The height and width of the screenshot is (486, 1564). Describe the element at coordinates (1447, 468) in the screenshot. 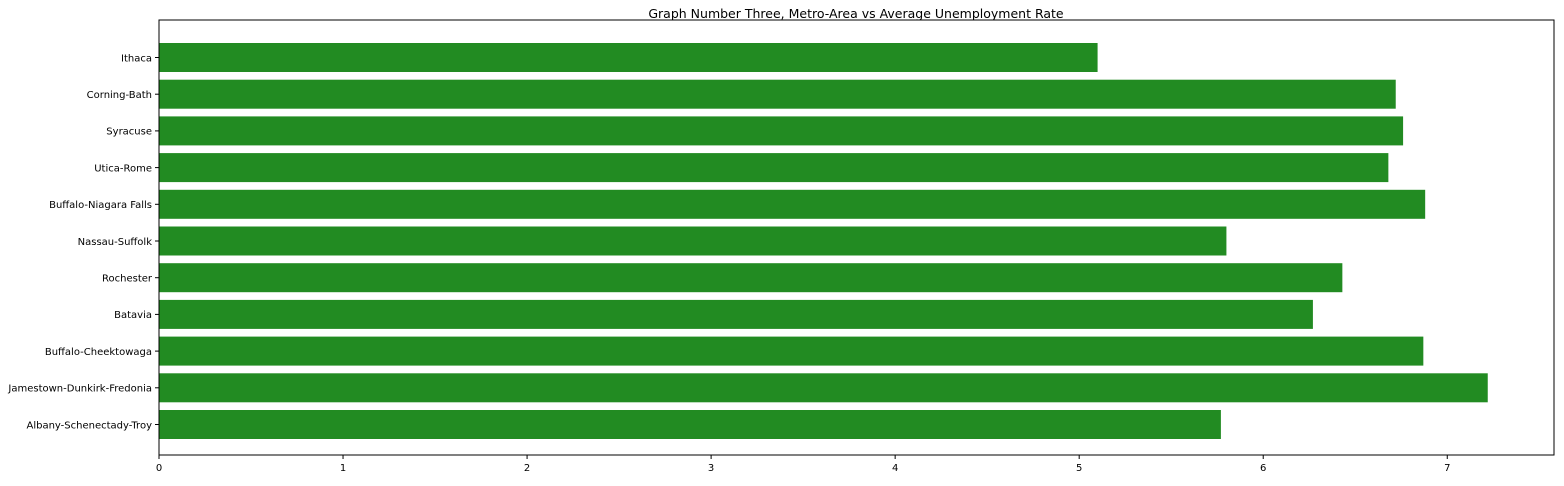

I see `x-tick-label: 7` at that location.